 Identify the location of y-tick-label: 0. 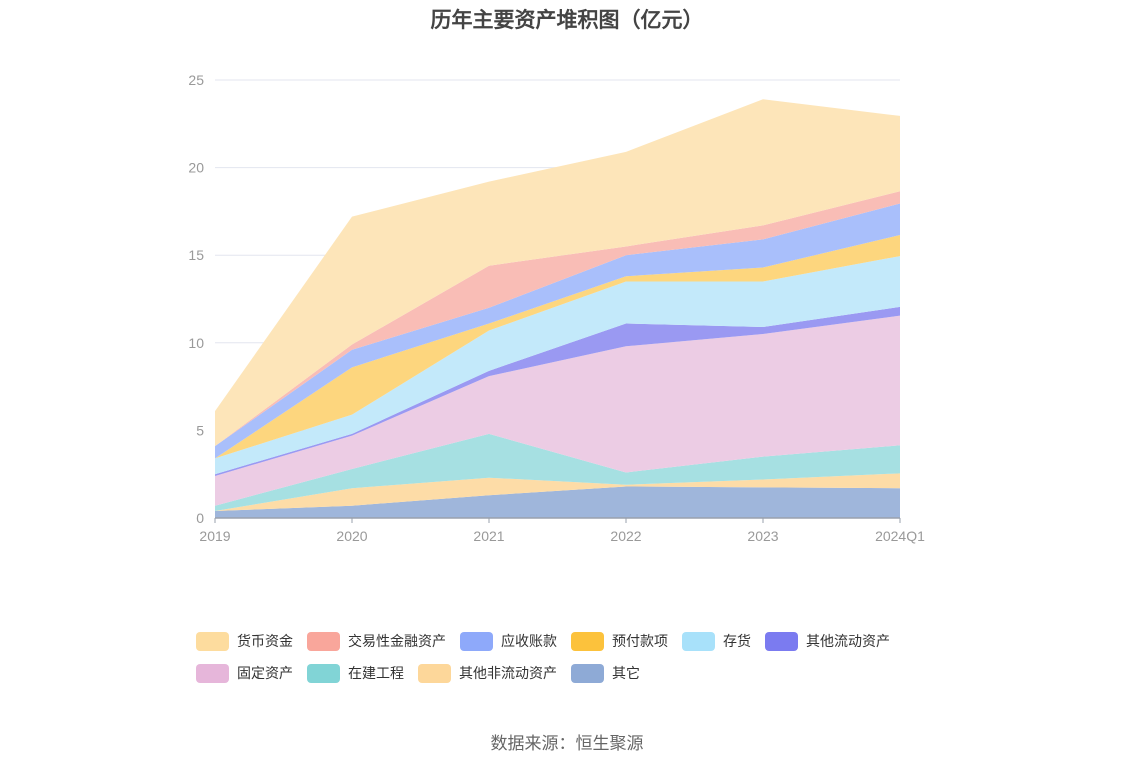
(200, 518).